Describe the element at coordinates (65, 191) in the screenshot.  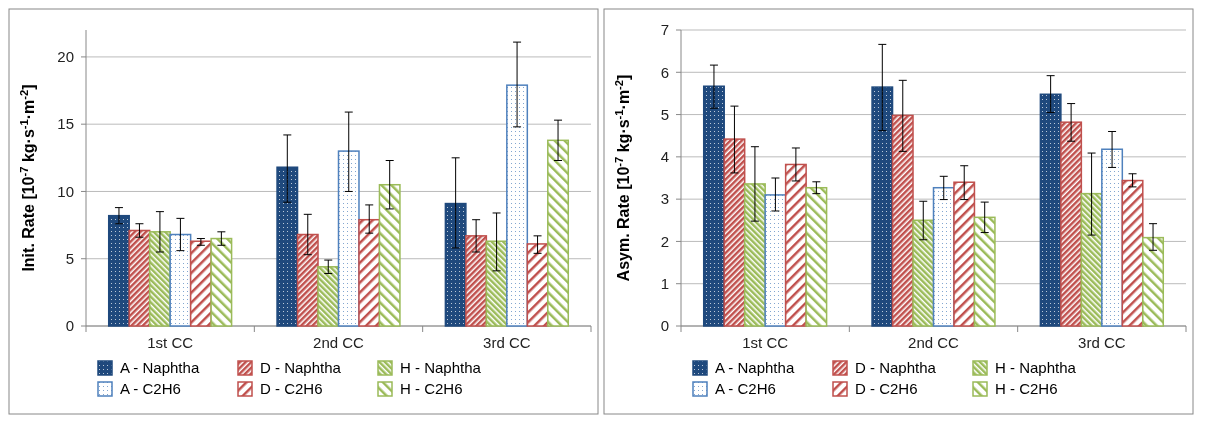
I see `y-tick-label: 10` at that location.